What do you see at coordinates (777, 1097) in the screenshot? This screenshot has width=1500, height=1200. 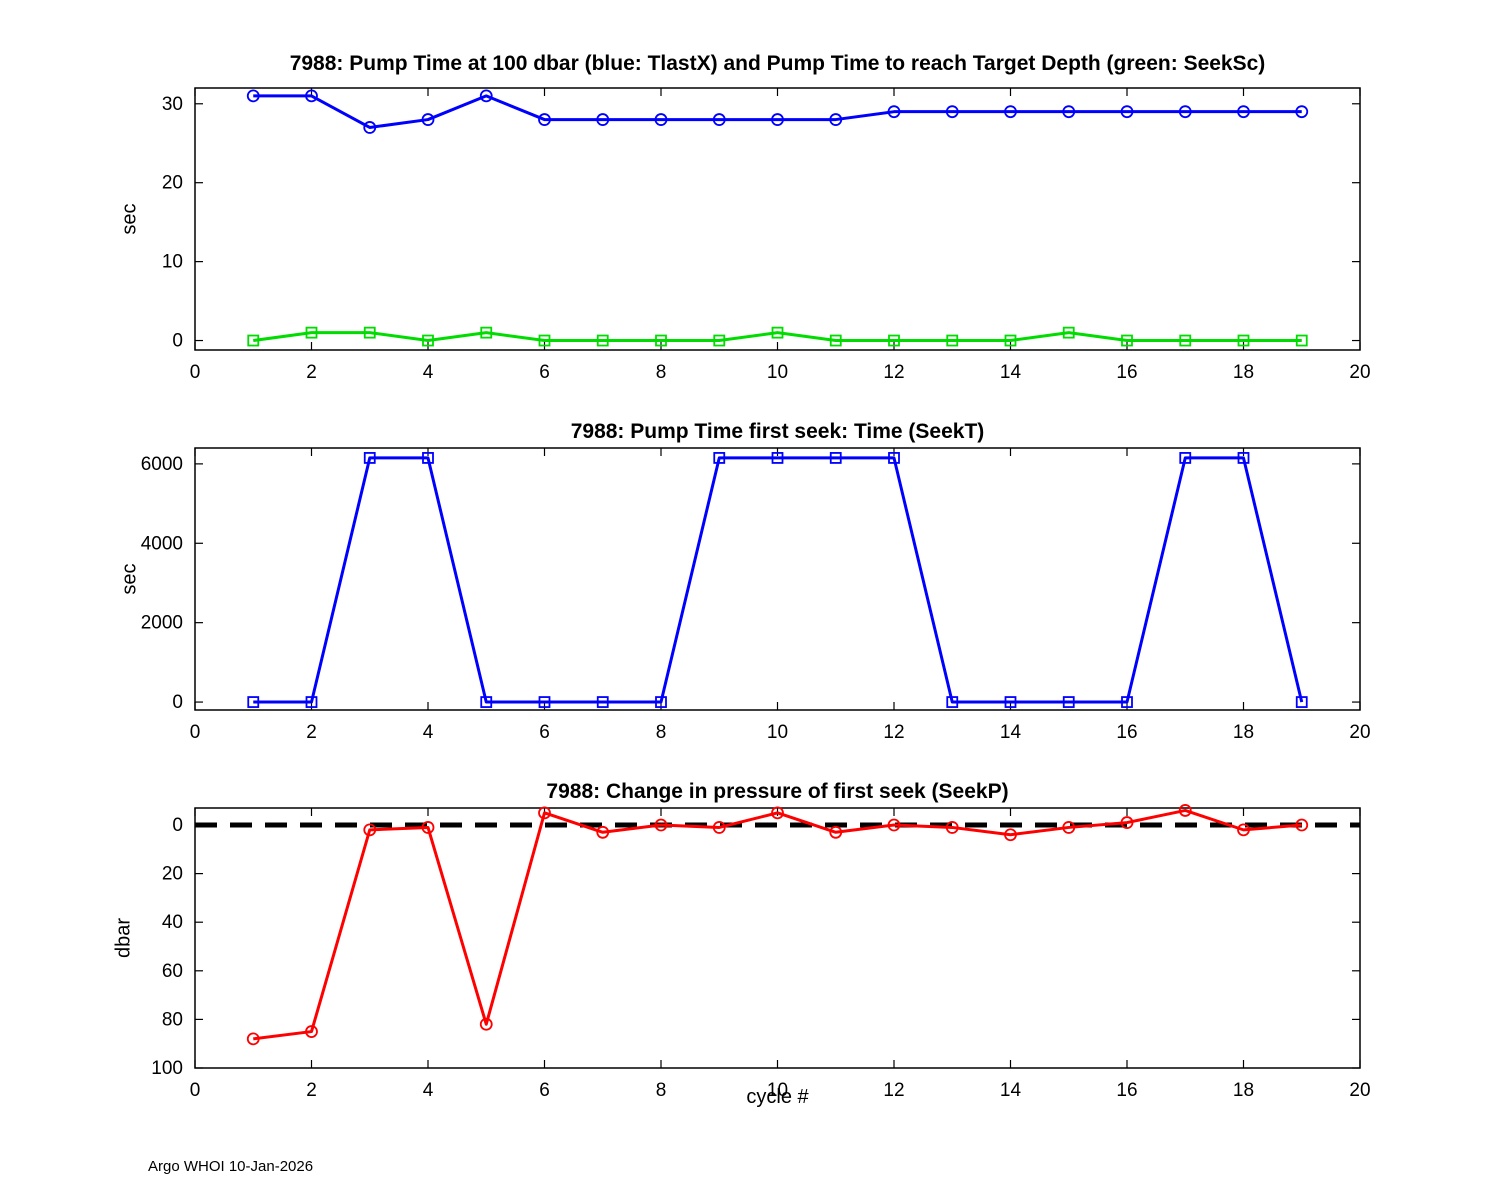 I see `xaxis-label: cycle #` at bounding box center [777, 1097].